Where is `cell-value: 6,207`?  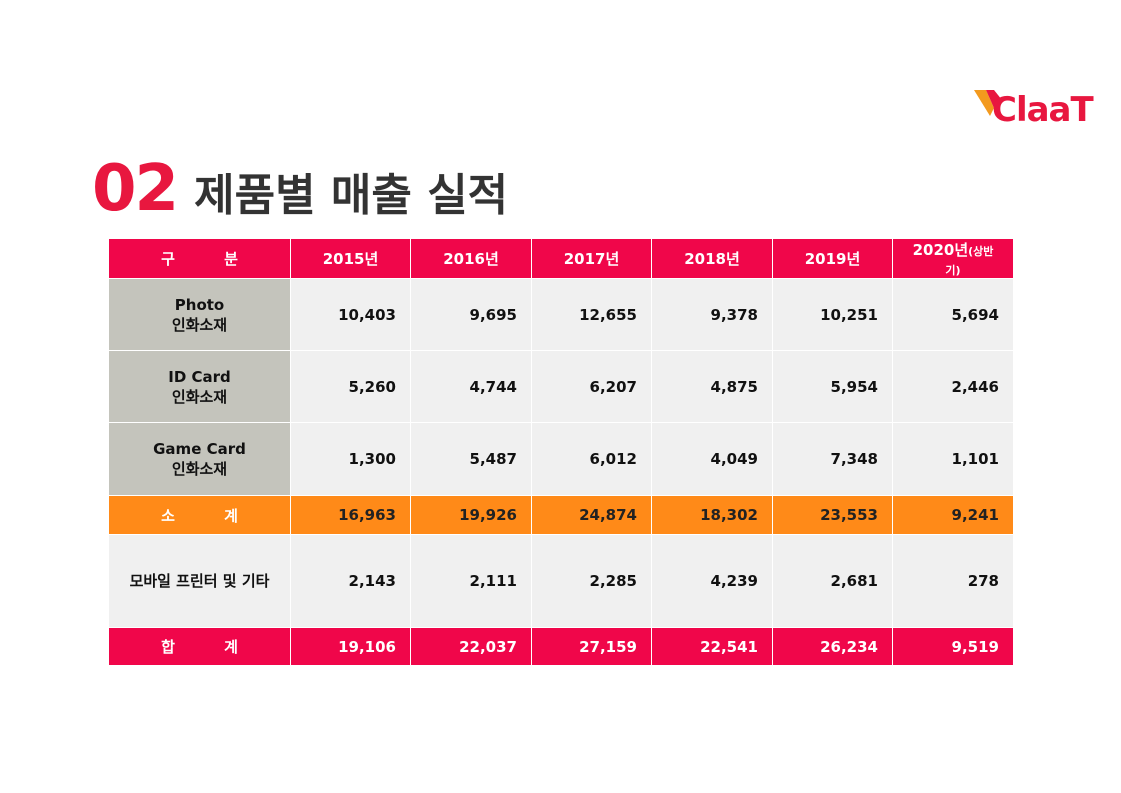 cell-value: 6,207 is located at coordinates (591, 386).